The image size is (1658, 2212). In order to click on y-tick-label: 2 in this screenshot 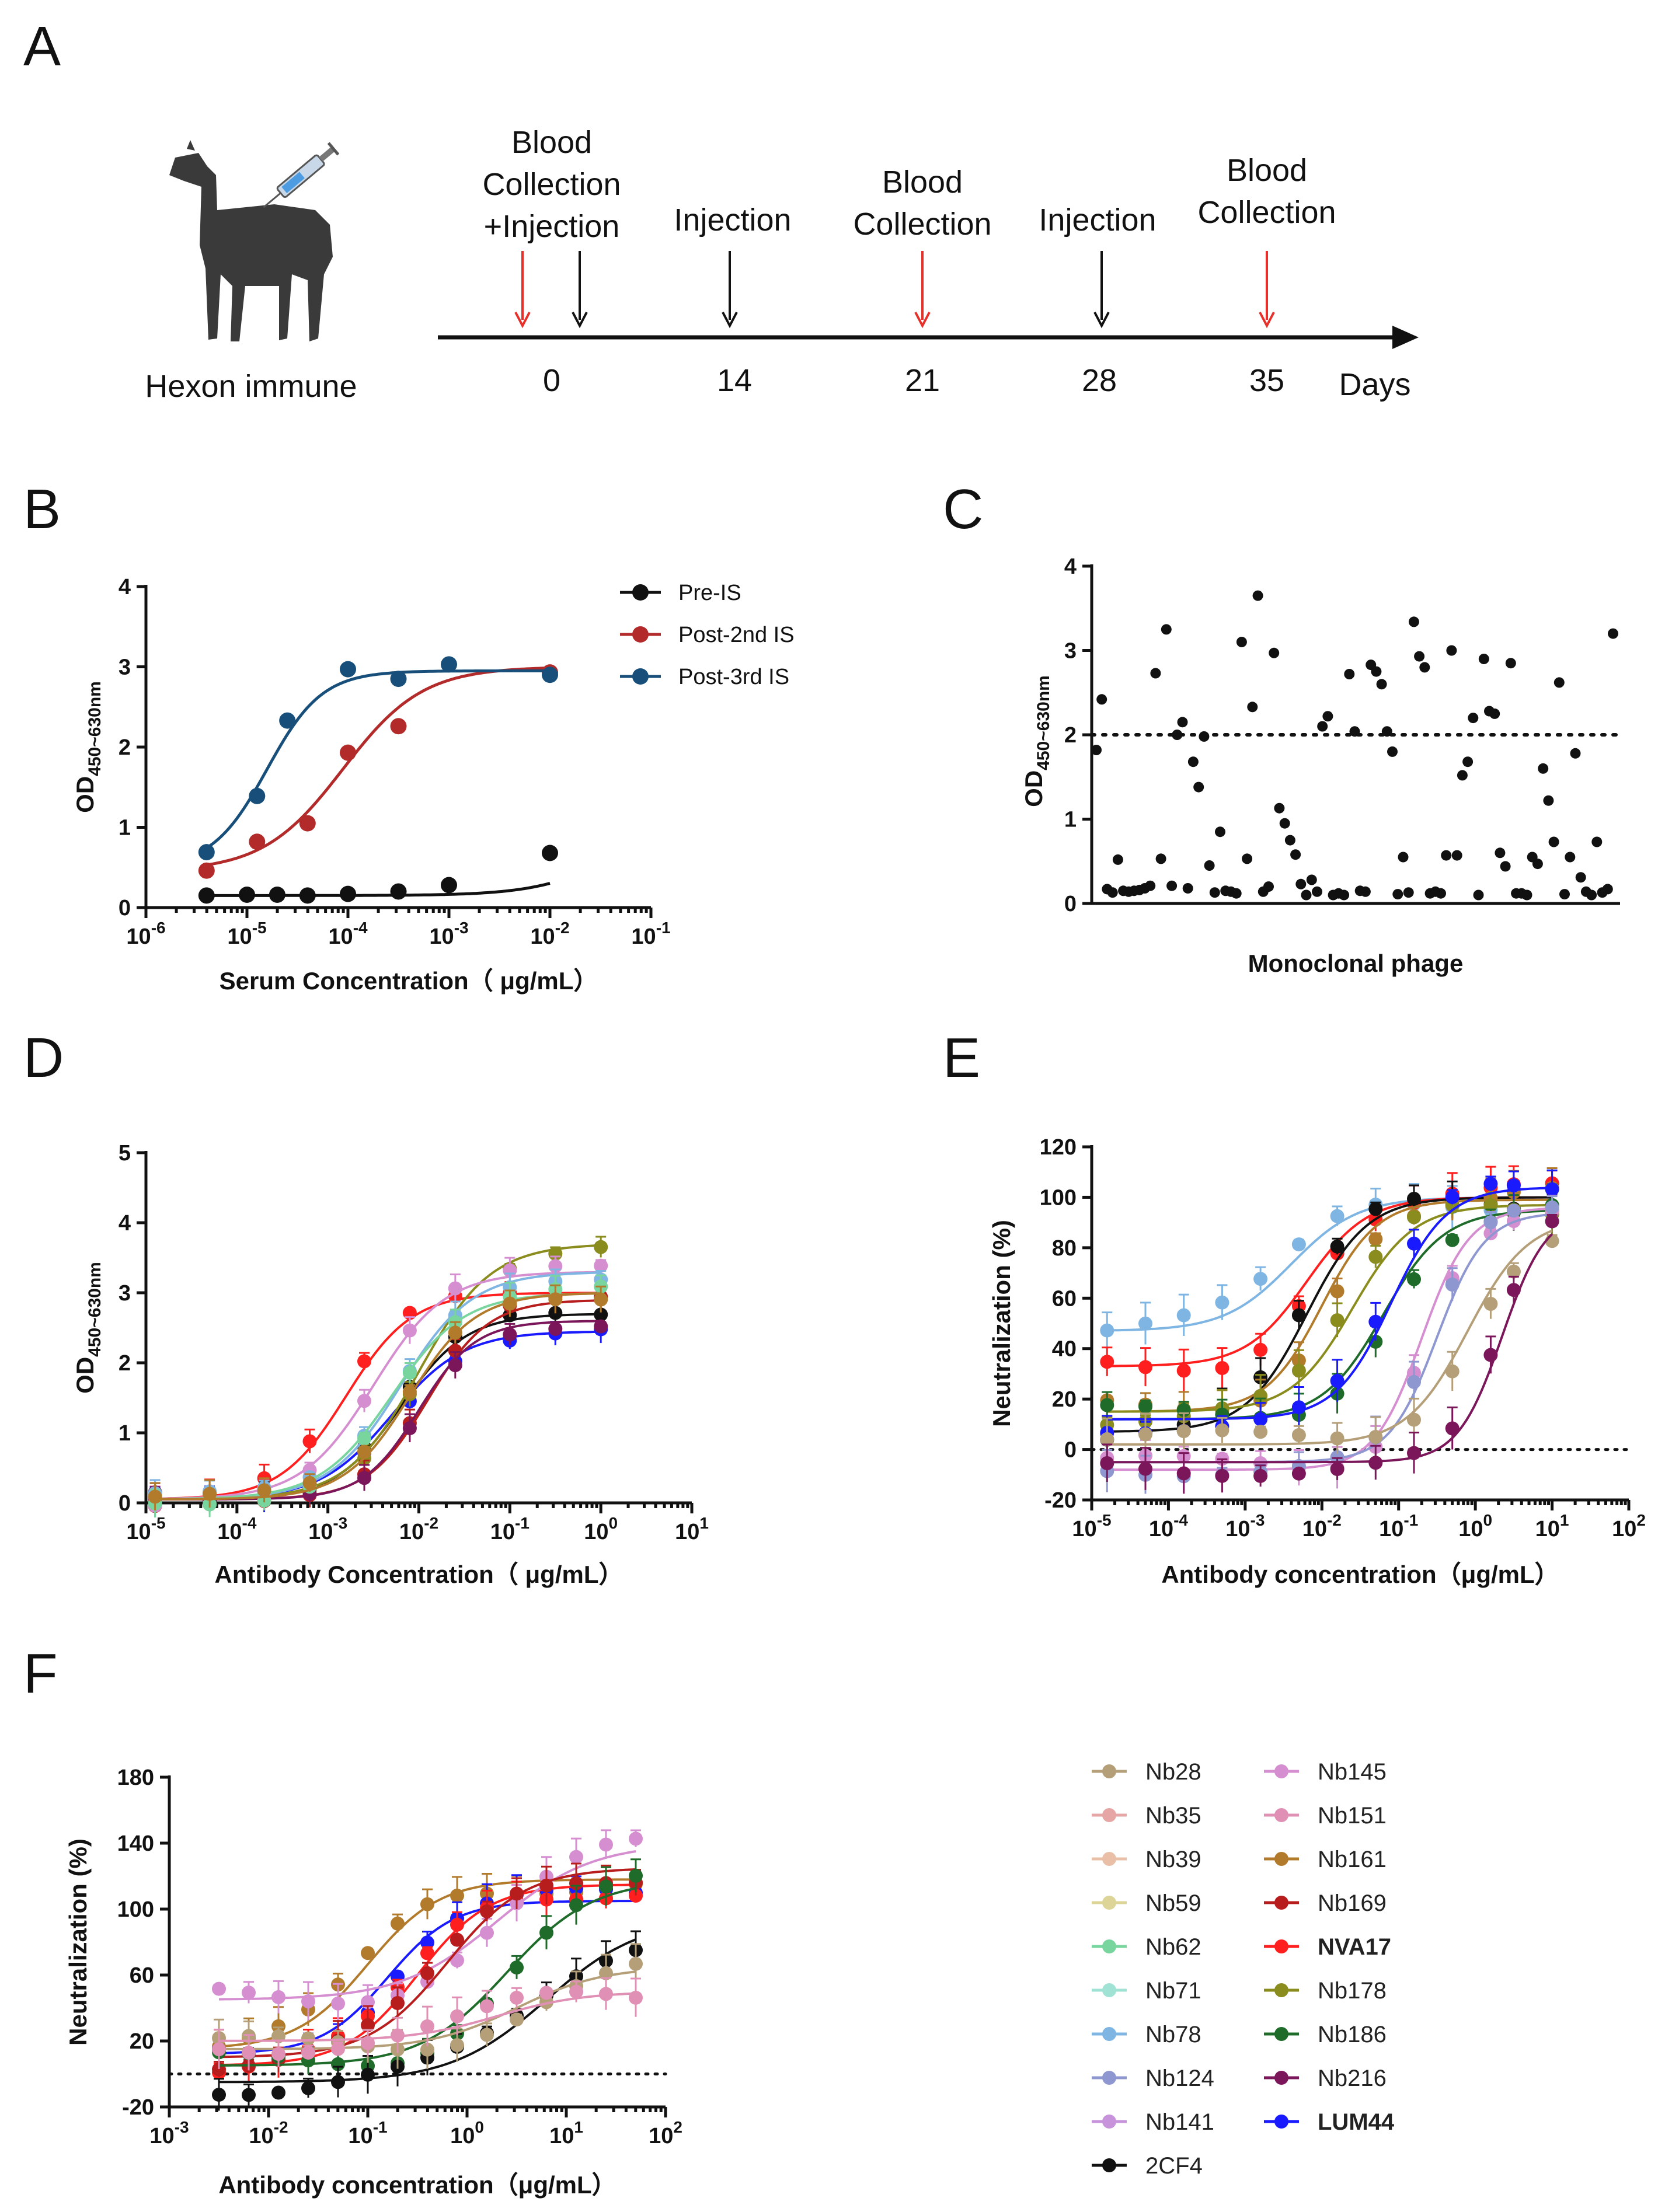, I will do `click(125, 1363)`.